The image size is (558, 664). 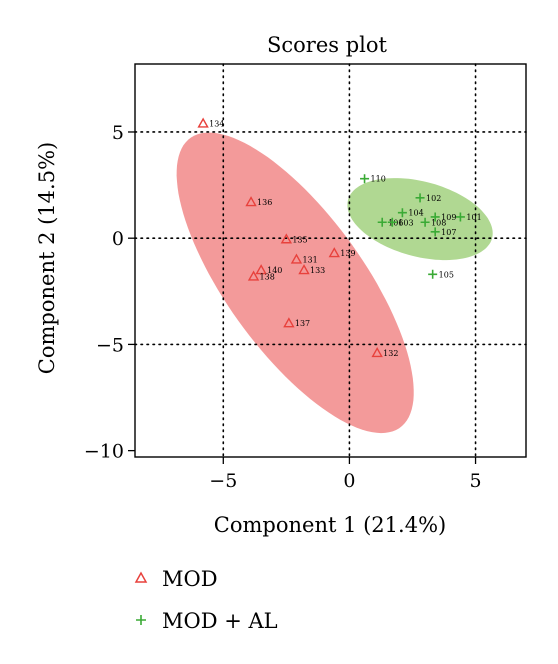 I want to click on x-tick-label: 0, so click(x=349, y=481).